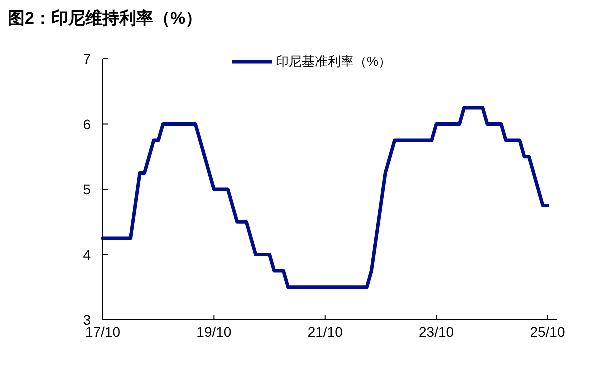 The height and width of the screenshot is (387, 611). I want to click on y-tick-label: 5, so click(87, 190).